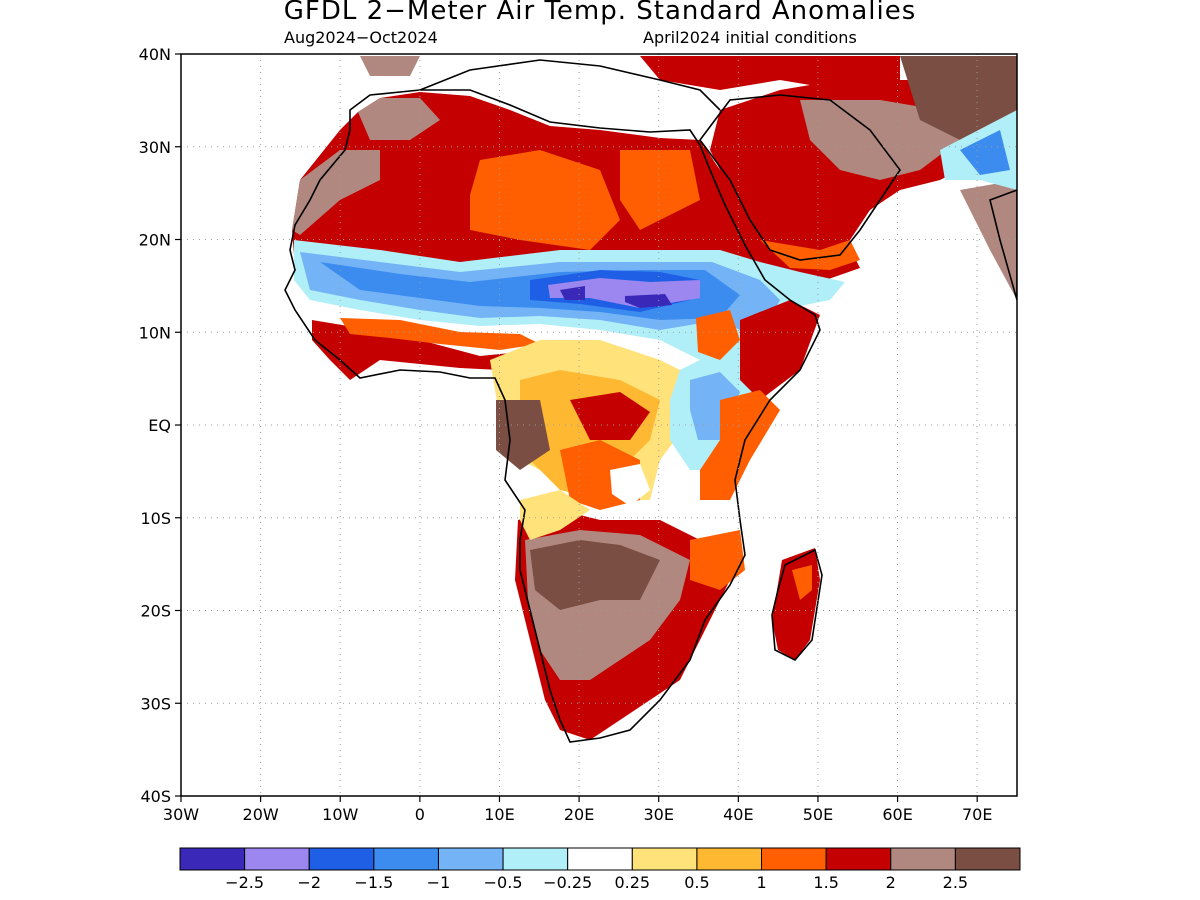 This screenshot has width=1200, height=900. I want to click on lon-label: 0, so click(420, 814).